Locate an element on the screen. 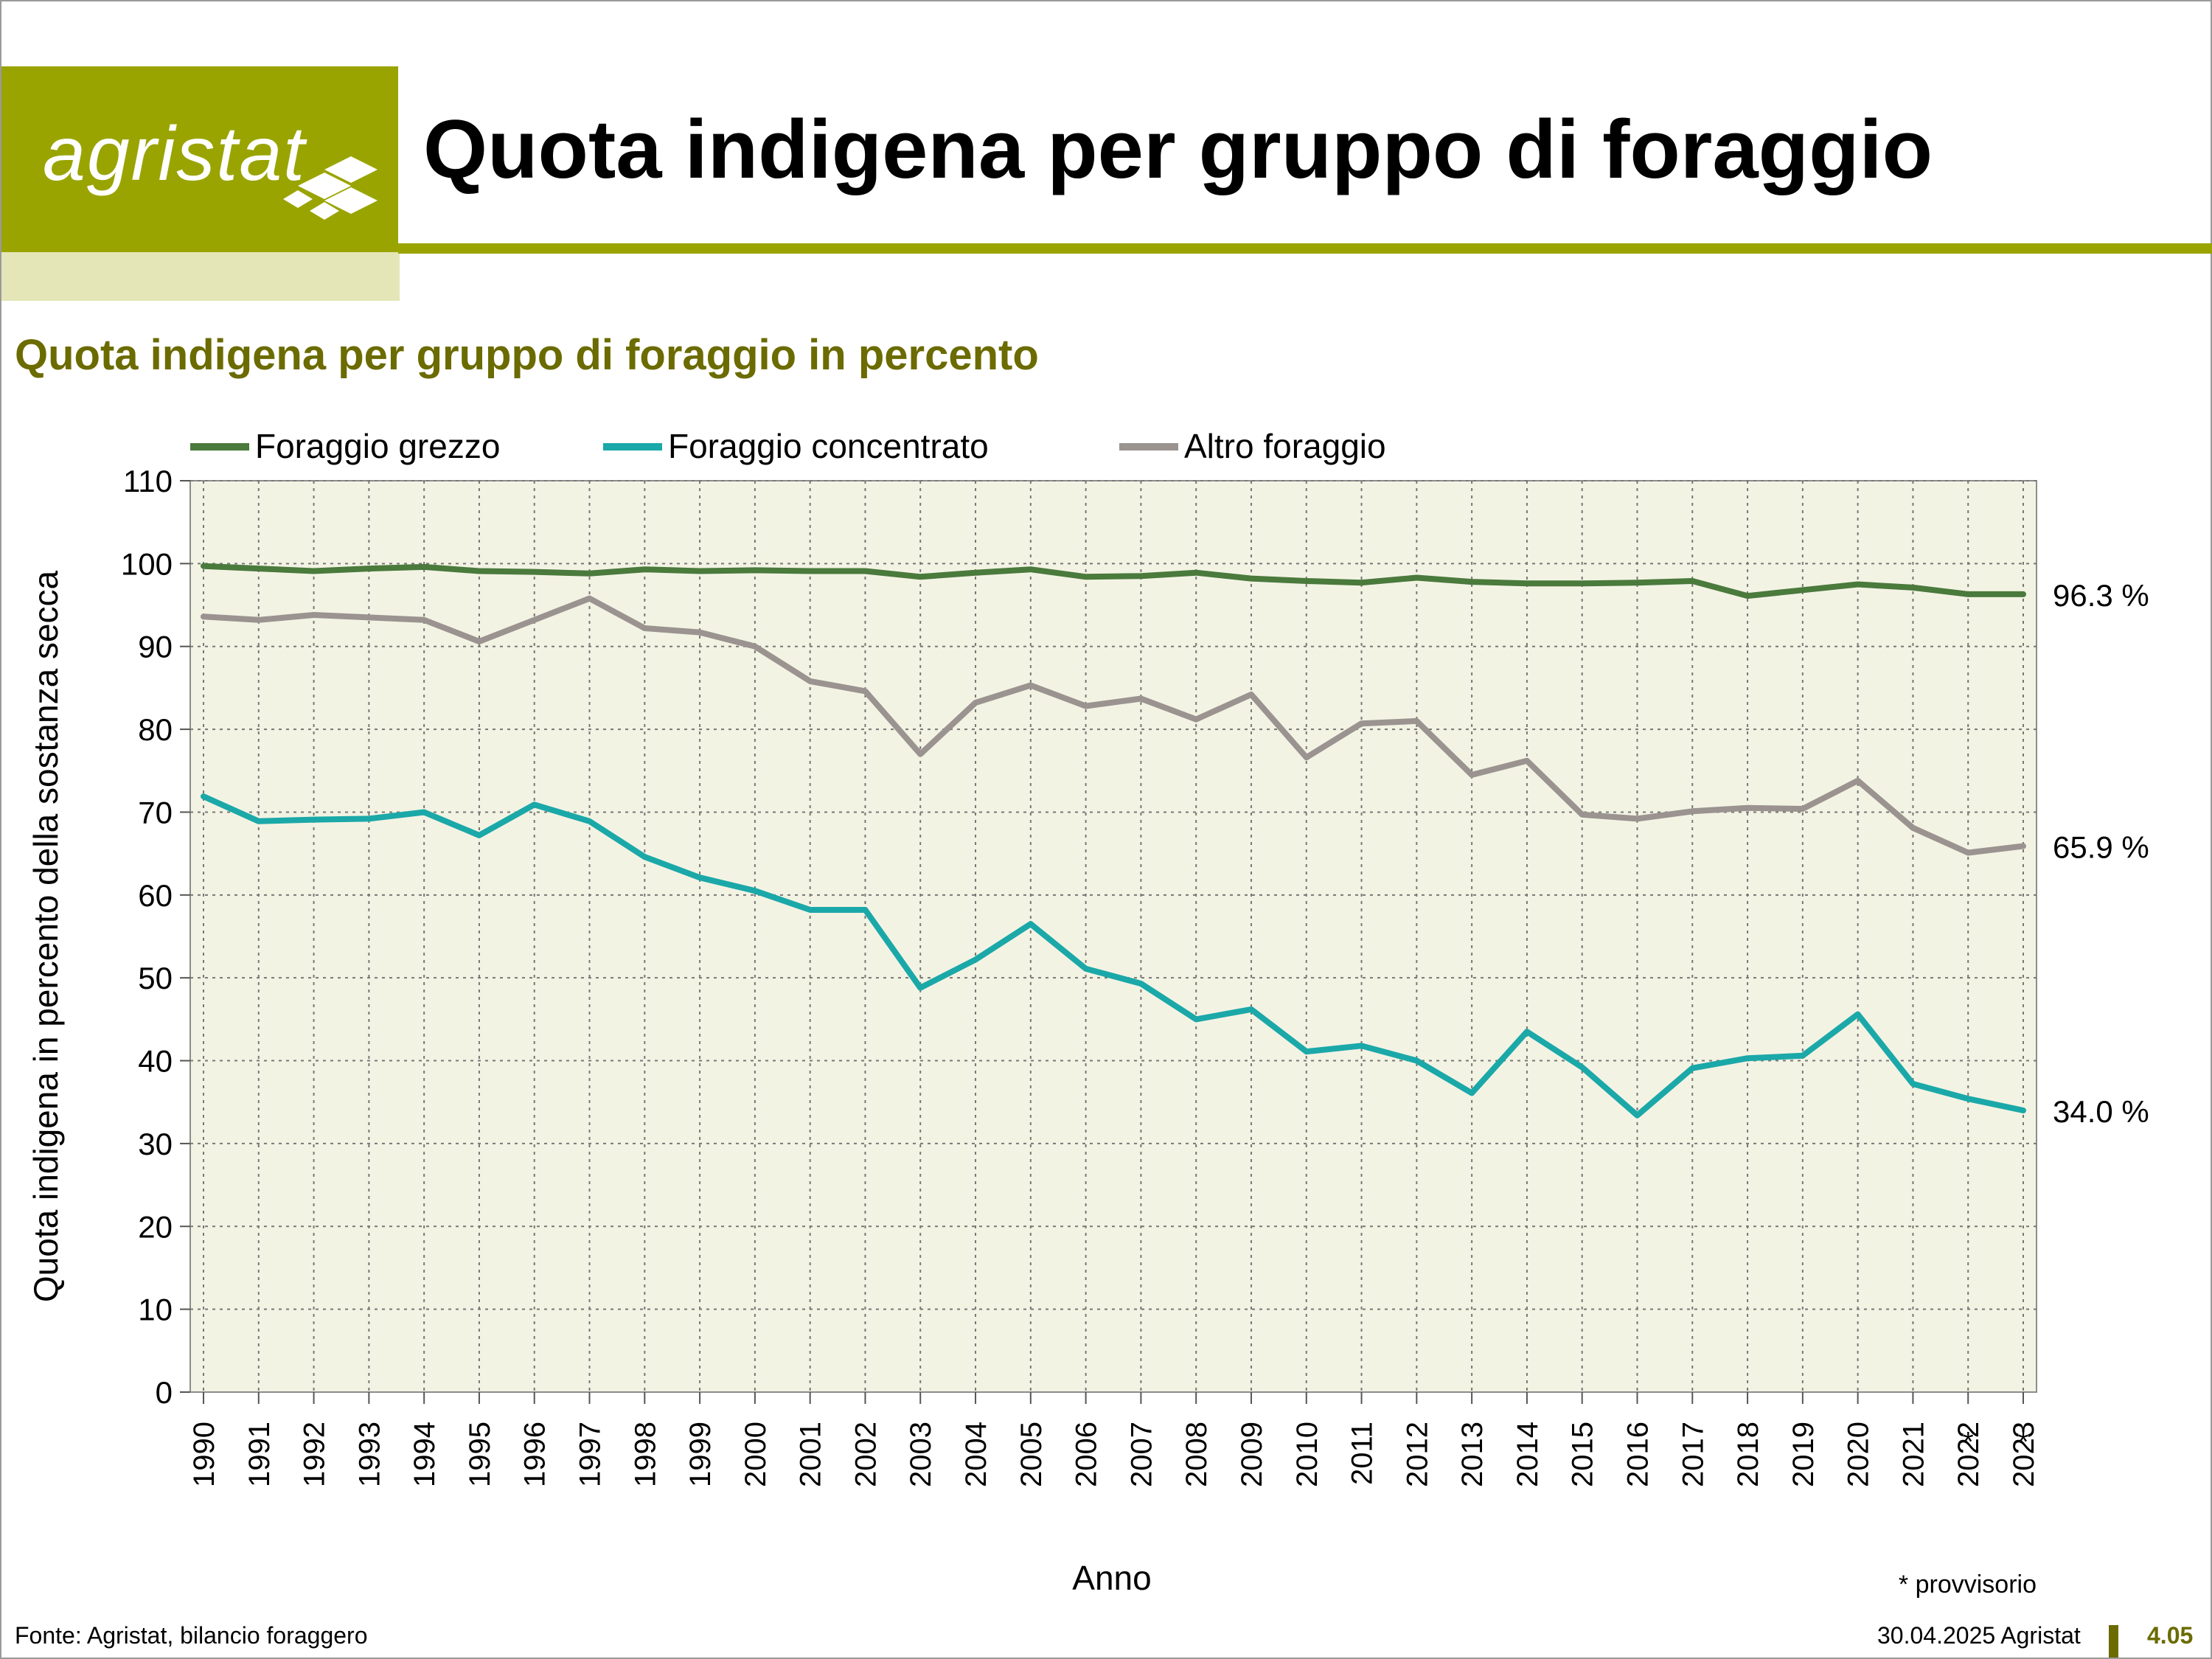 Image resolution: width=2212 pixels, height=1659 pixels. x-tick-label: 2021 is located at coordinates (1913, 1454).